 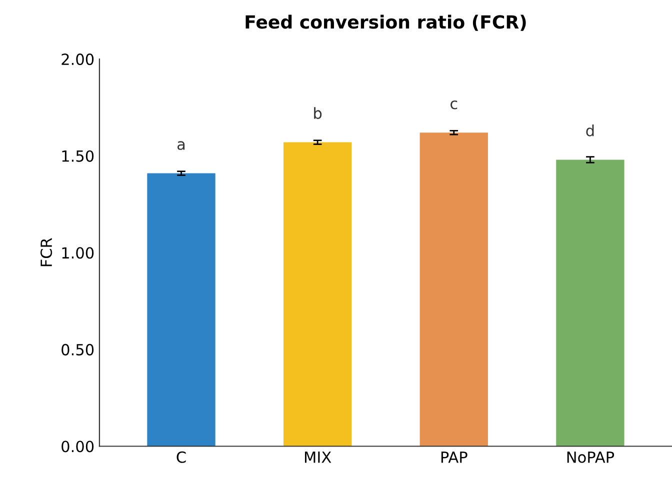 What do you see at coordinates (590, 130) in the screenshot?
I see `annotation: d` at bounding box center [590, 130].